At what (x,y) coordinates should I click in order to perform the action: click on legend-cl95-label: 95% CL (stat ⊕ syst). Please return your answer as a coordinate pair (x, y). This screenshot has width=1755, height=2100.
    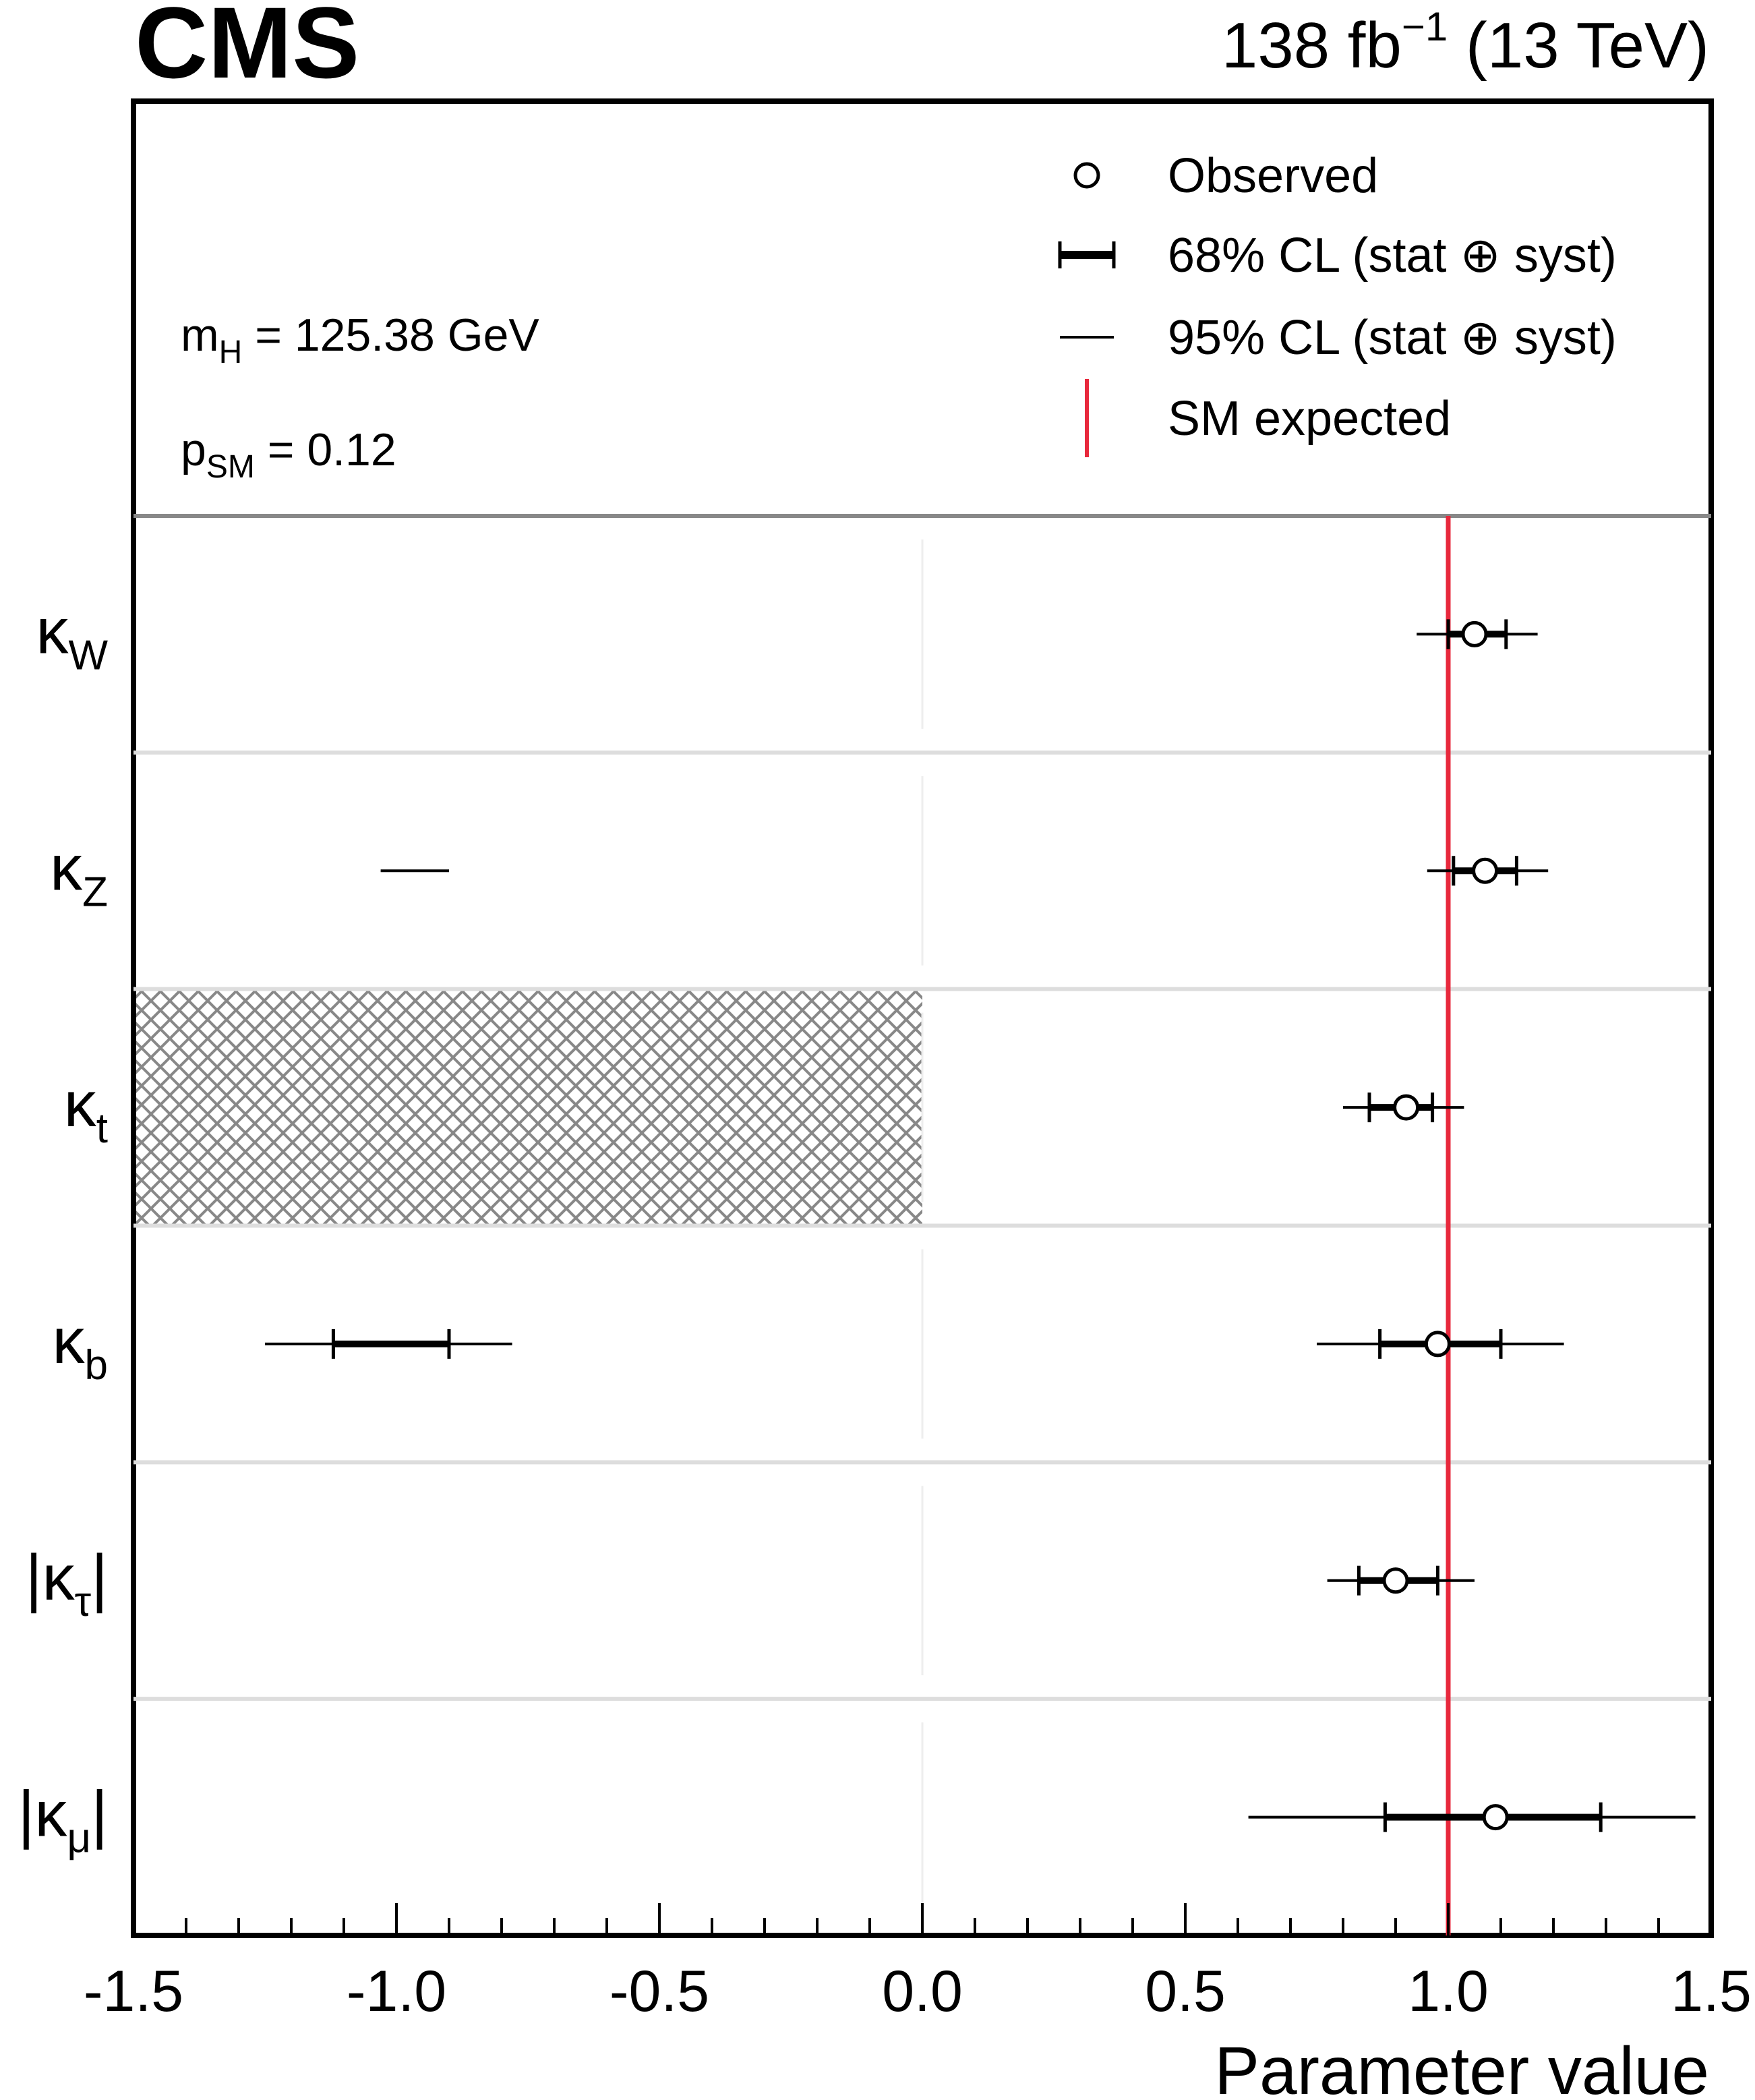
    Looking at the image, I should click on (1392, 338).